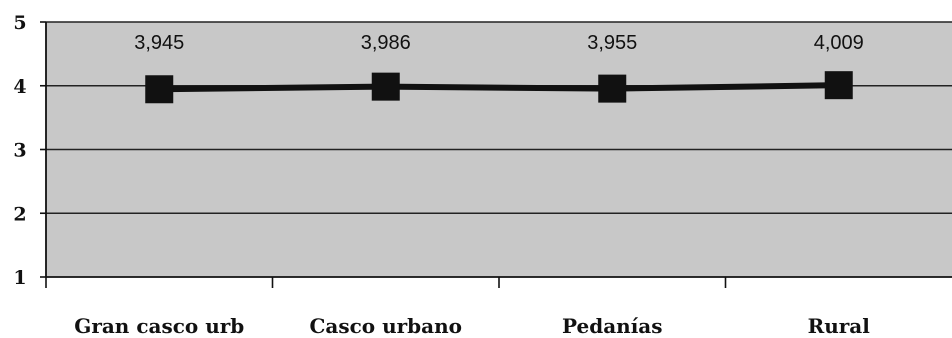 The image size is (952, 338). I want to click on series, so click(499, 87).